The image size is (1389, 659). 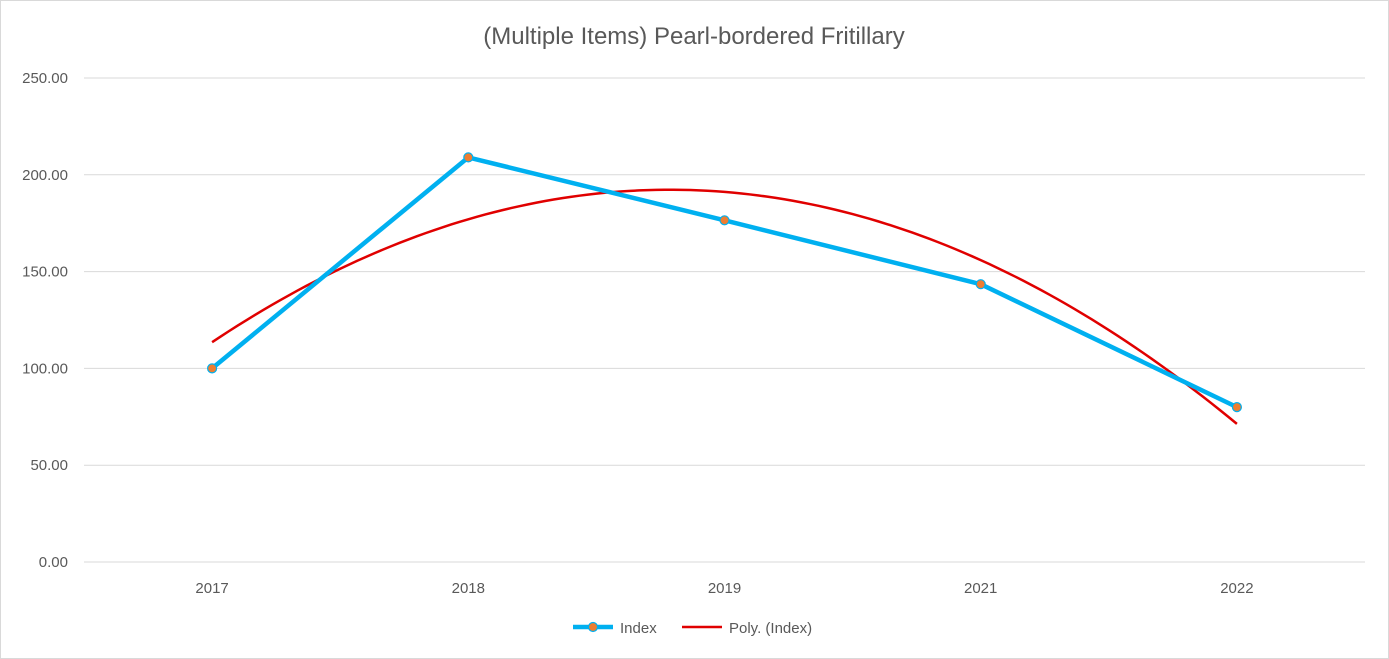 I want to click on y-tick-label: 250.00, so click(x=45, y=78).